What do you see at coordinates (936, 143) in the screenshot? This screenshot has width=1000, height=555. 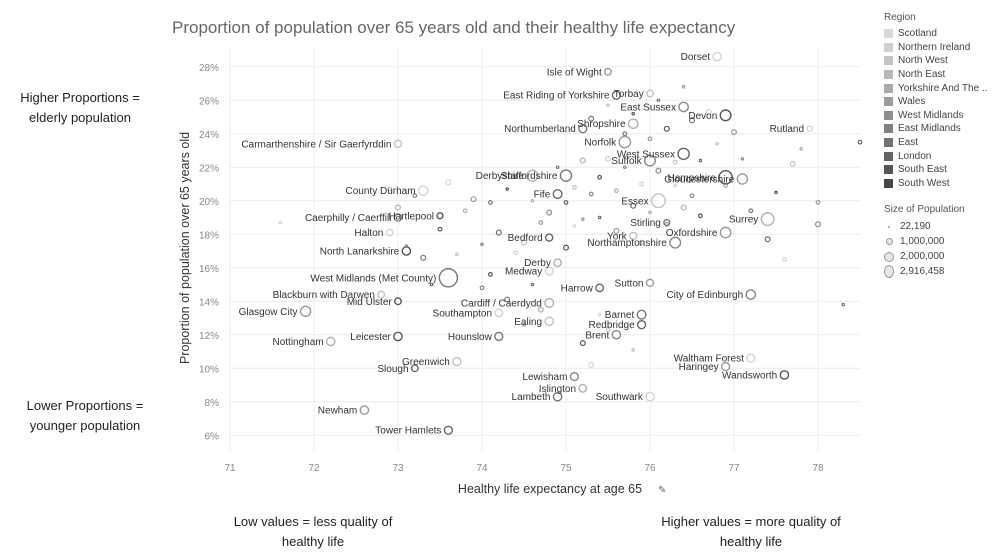 I see `region-legend-item: East` at bounding box center [936, 143].